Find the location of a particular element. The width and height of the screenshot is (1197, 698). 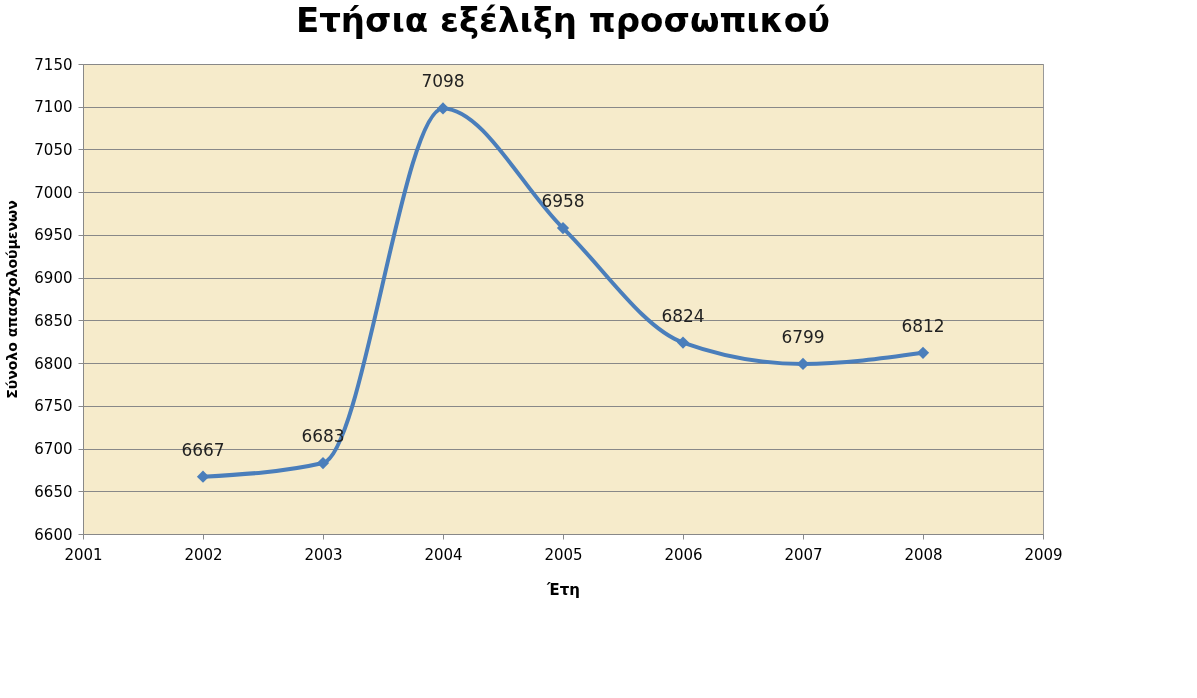

data-label: 6799 is located at coordinates (803, 336).